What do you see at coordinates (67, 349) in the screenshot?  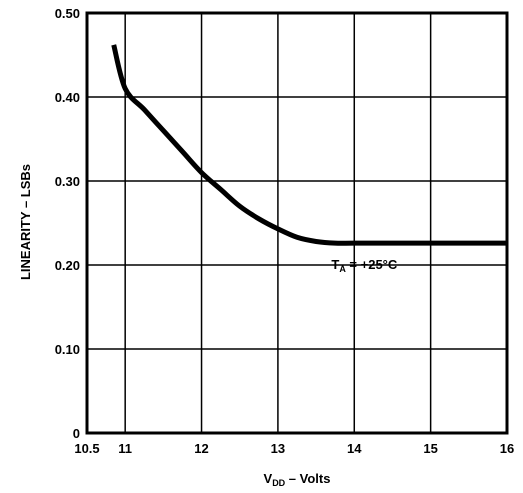 I see `y-tick-label: 0.10` at bounding box center [67, 349].